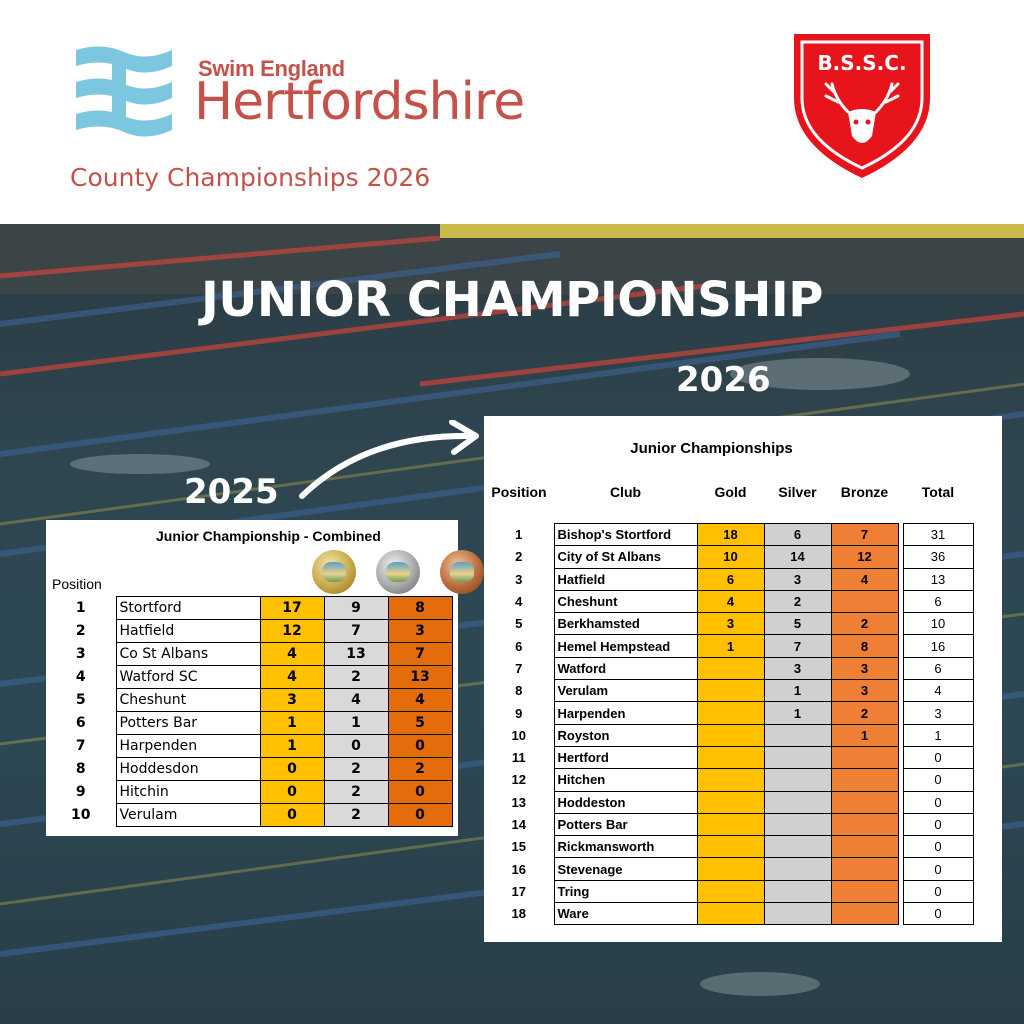 This screenshot has height=1024, width=1024. I want to click on silver-count-cell: 0, so click(356, 746).